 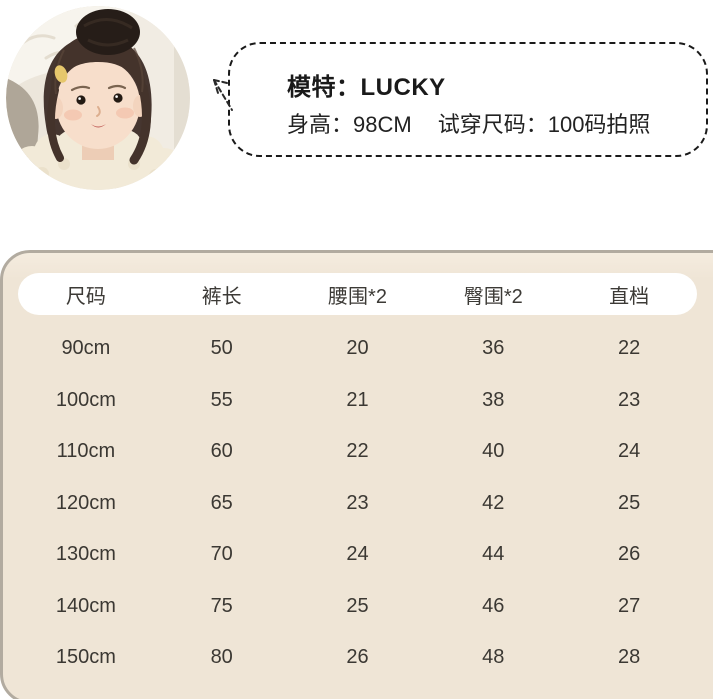 I want to click on column-header-hip: 臀围*2, so click(x=493, y=296).